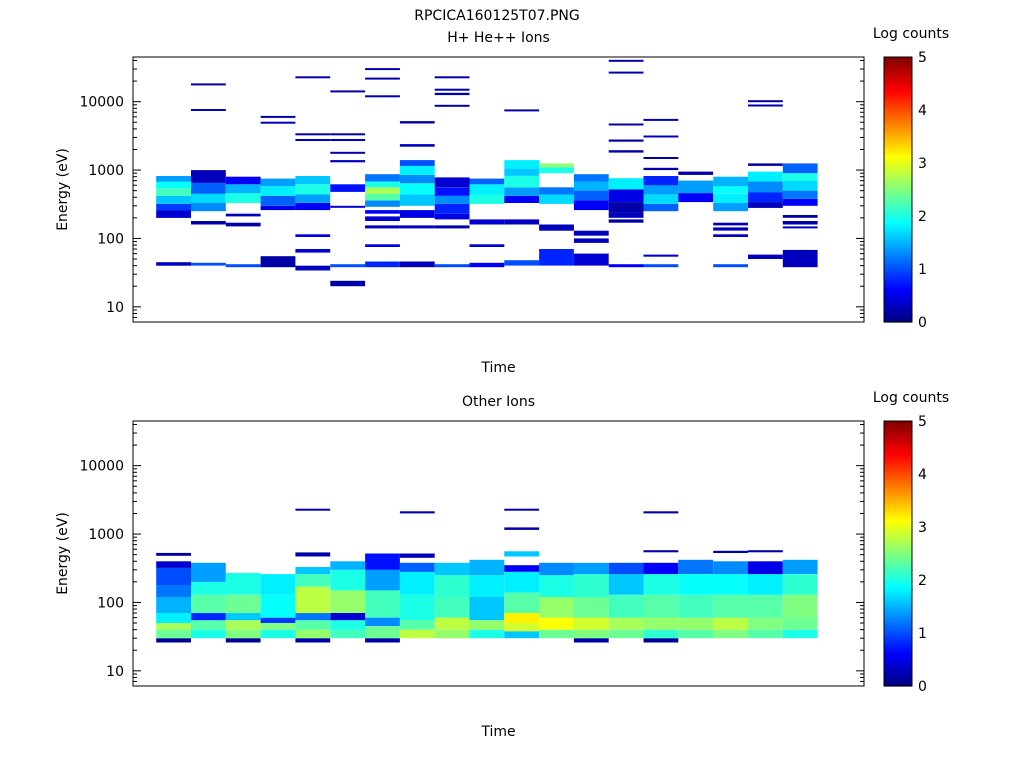  I want to click on figure-title: RPCICA160125T07.PNG, so click(496, 16).